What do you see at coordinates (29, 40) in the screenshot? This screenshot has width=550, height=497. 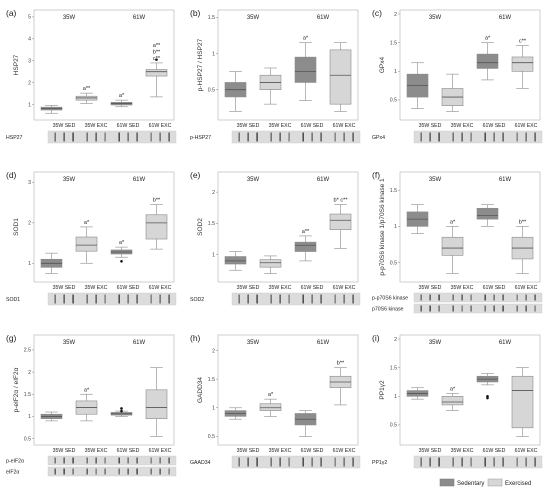 I see `y-tick-label: 4` at bounding box center [29, 40].